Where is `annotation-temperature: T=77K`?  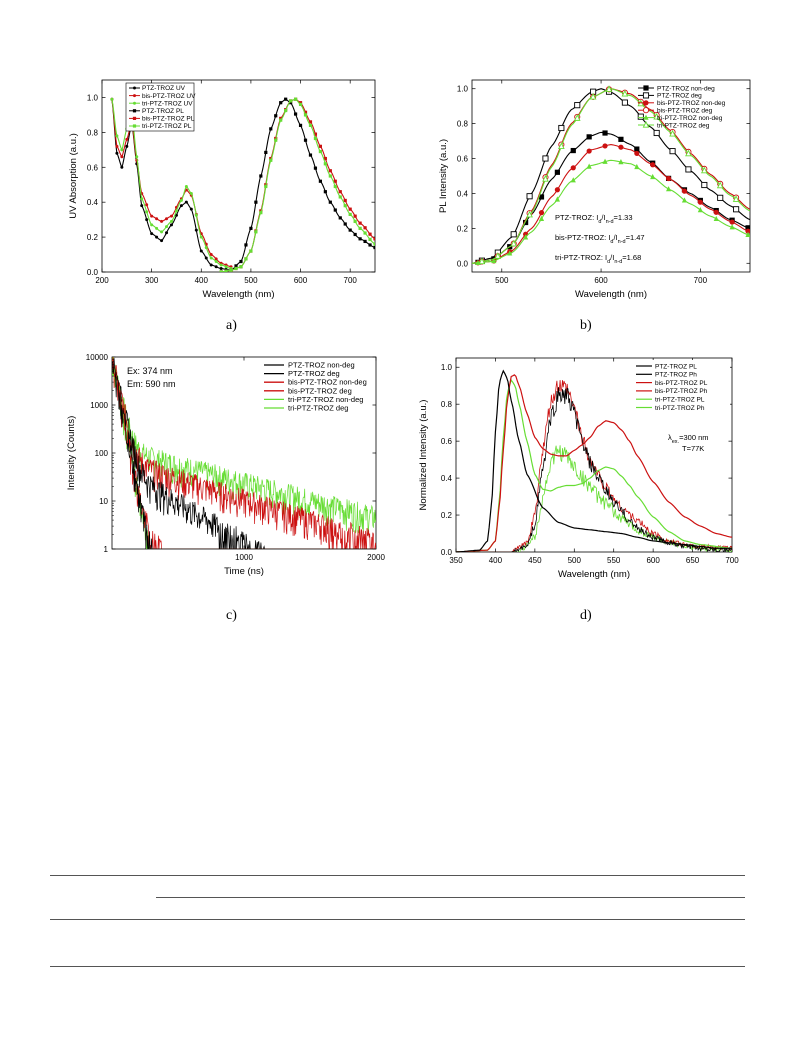 annotation-temperature: T=77K is located at coordinates (693, 448).